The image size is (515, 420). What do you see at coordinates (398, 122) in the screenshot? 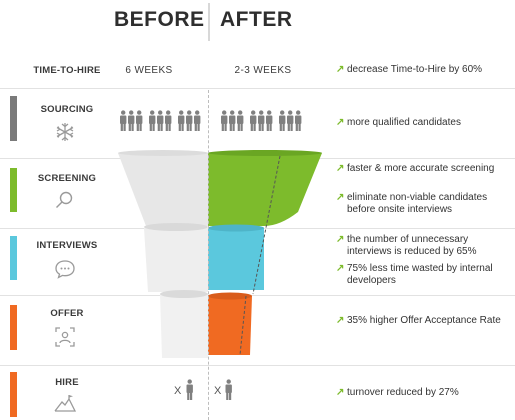
I see `sourcing-note-1: ↗ more qualified candidates` at bounding box center [398, 122].